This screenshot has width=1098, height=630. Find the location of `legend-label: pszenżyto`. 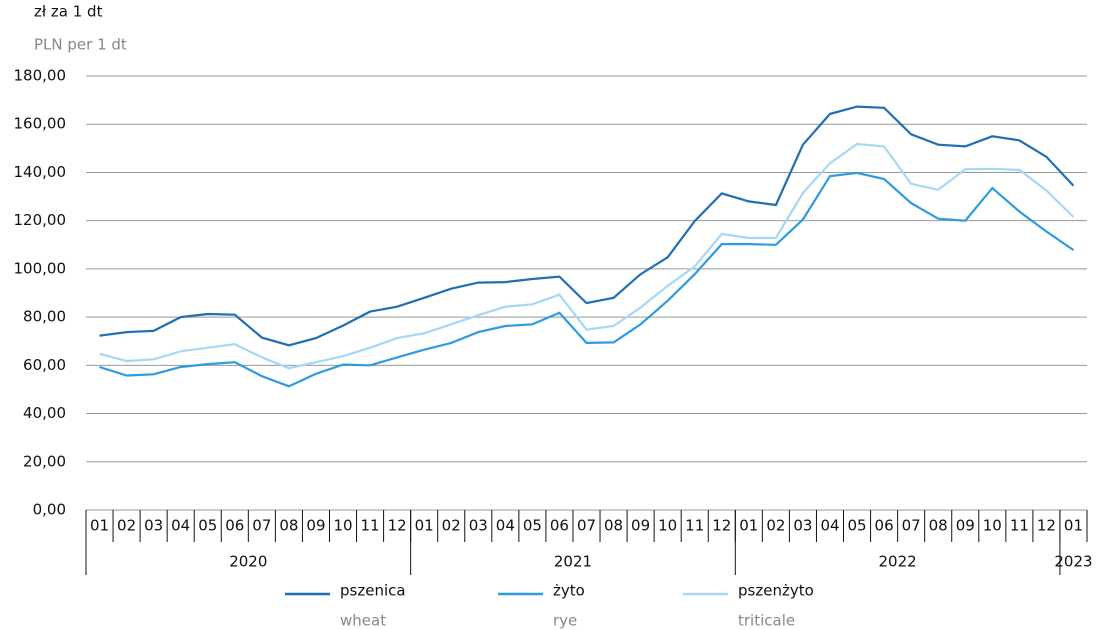

legend-label: pszenżyto is located at coordinates (776, 591).